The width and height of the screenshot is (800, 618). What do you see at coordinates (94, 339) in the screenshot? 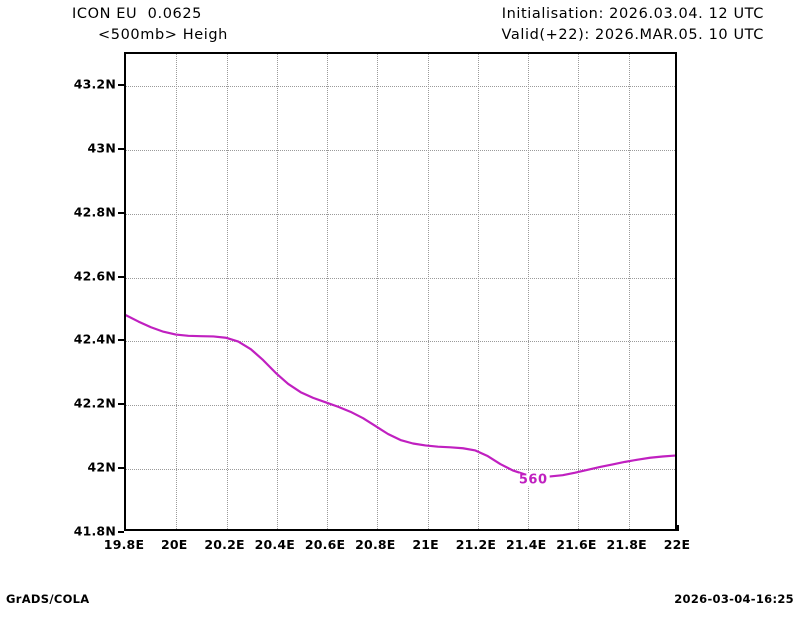
I see `y-axis-tick-label: 42.4N` at bounding box center [94, 339].